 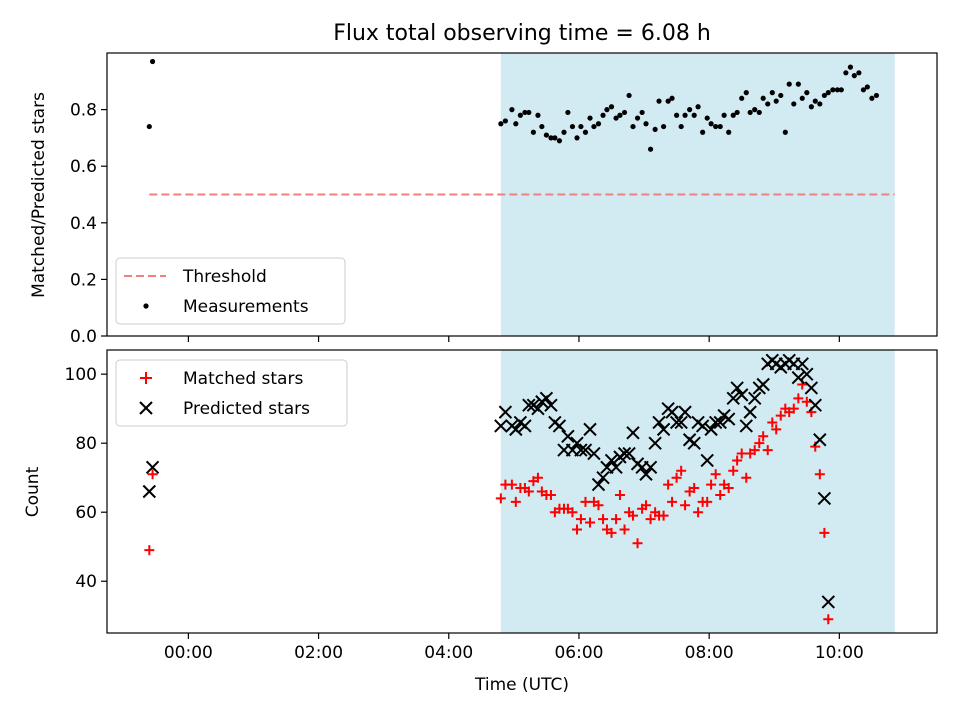 I want to click on x-tick-label: 04:00, so click(x=448, y=653).